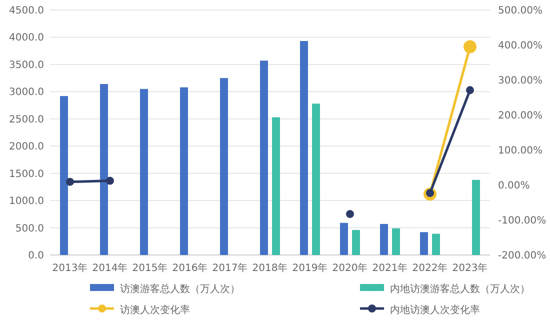  I want to click on y-tick-label: 1500.0, so click(26, 174).